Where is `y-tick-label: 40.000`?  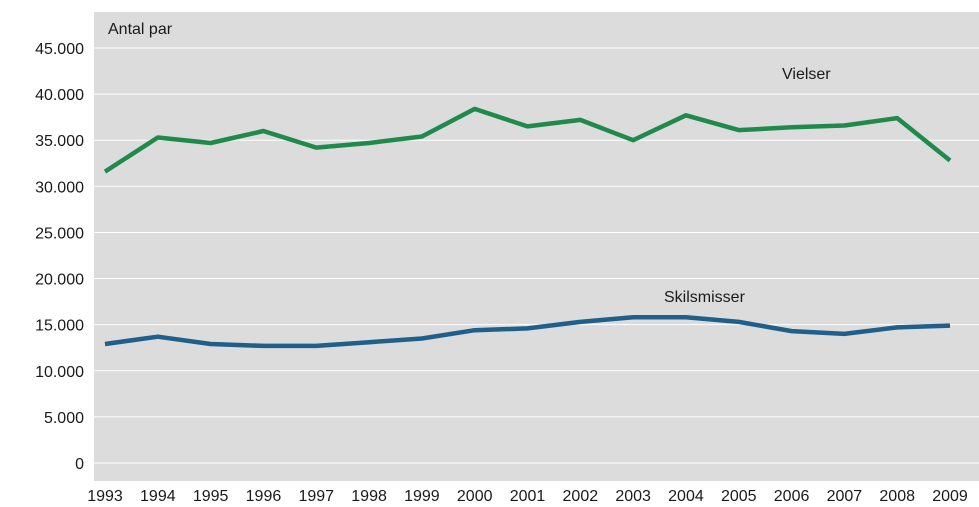 y-tick-label: 40.000 is located at coordinates (59, 95).